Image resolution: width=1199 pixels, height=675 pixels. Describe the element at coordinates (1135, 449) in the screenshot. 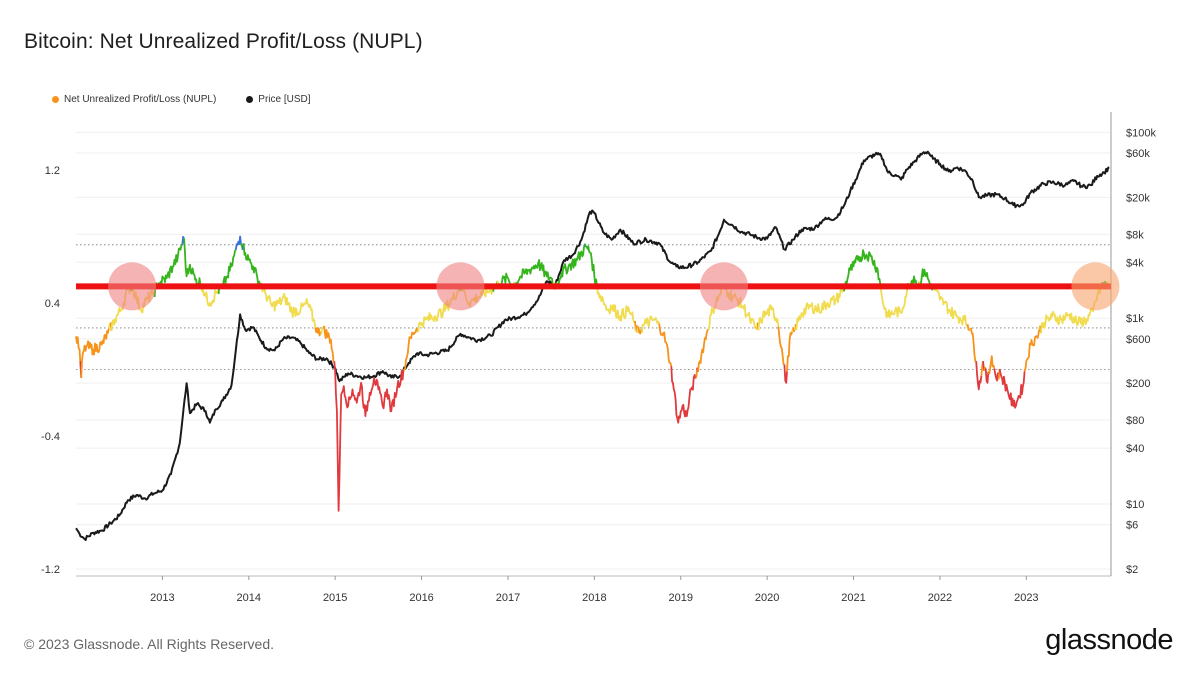

I see `y-right-tick-label: $40` at that location.